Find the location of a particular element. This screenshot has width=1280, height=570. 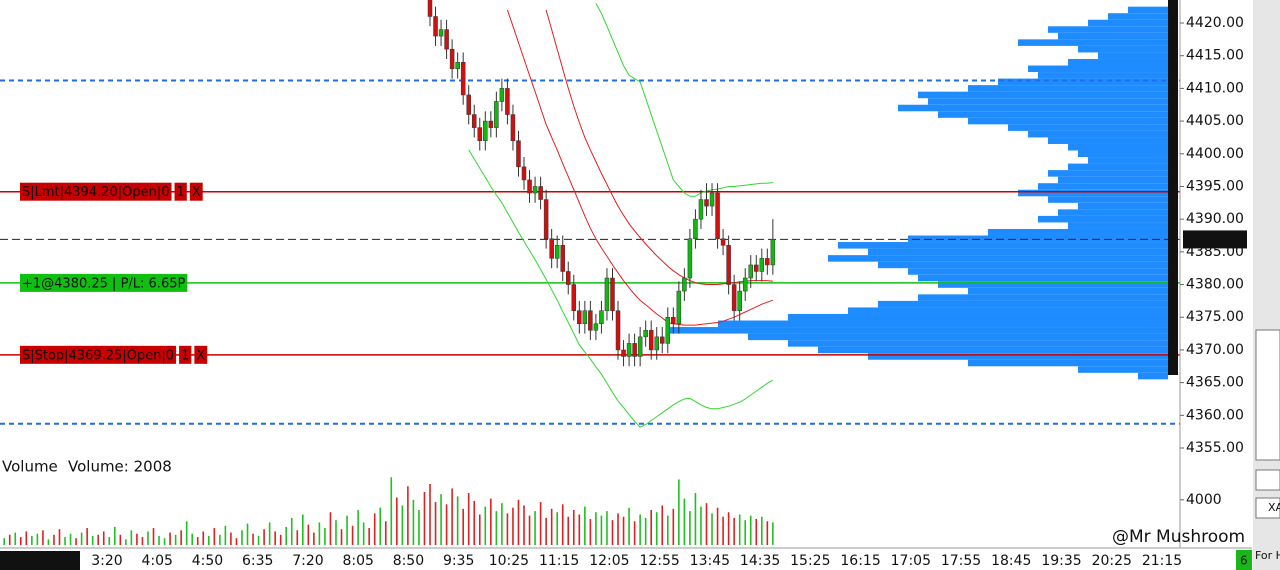

y-tick-label: 4405.00 is located at coordinates (1215, 121).